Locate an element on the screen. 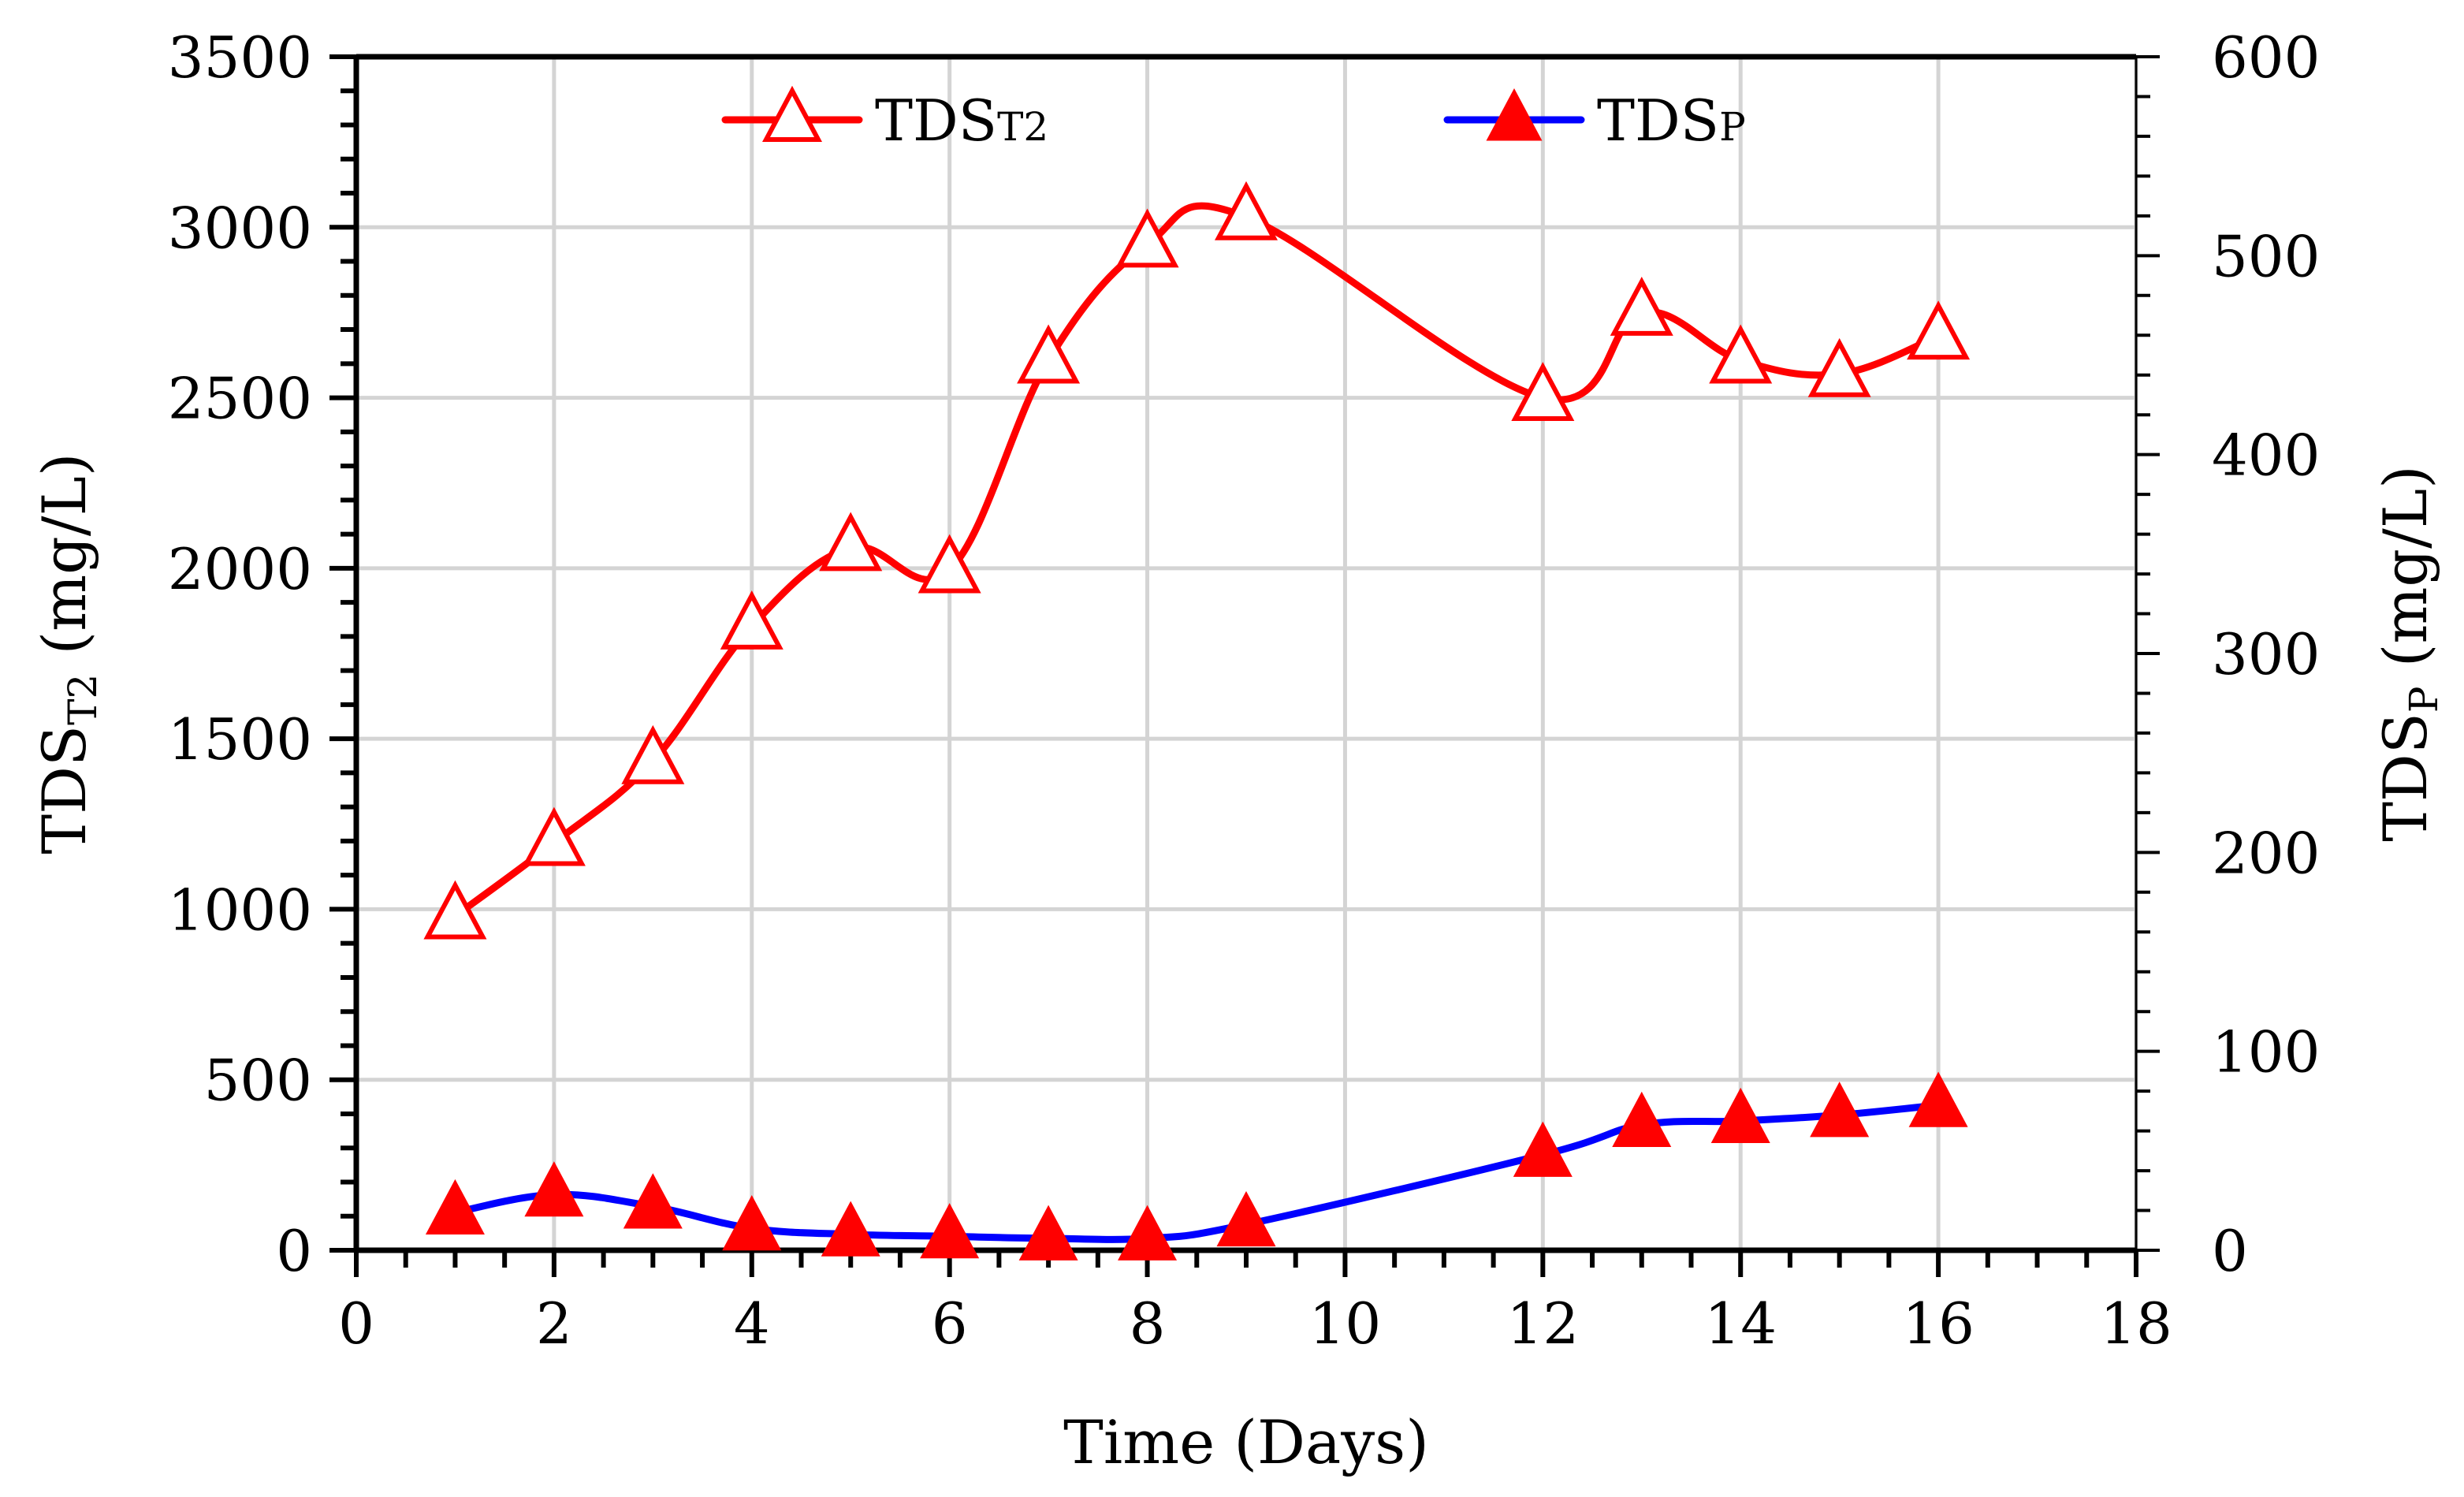  right-y-axis-title-unit: (mg/L) is located at coordinates (2405, 575).